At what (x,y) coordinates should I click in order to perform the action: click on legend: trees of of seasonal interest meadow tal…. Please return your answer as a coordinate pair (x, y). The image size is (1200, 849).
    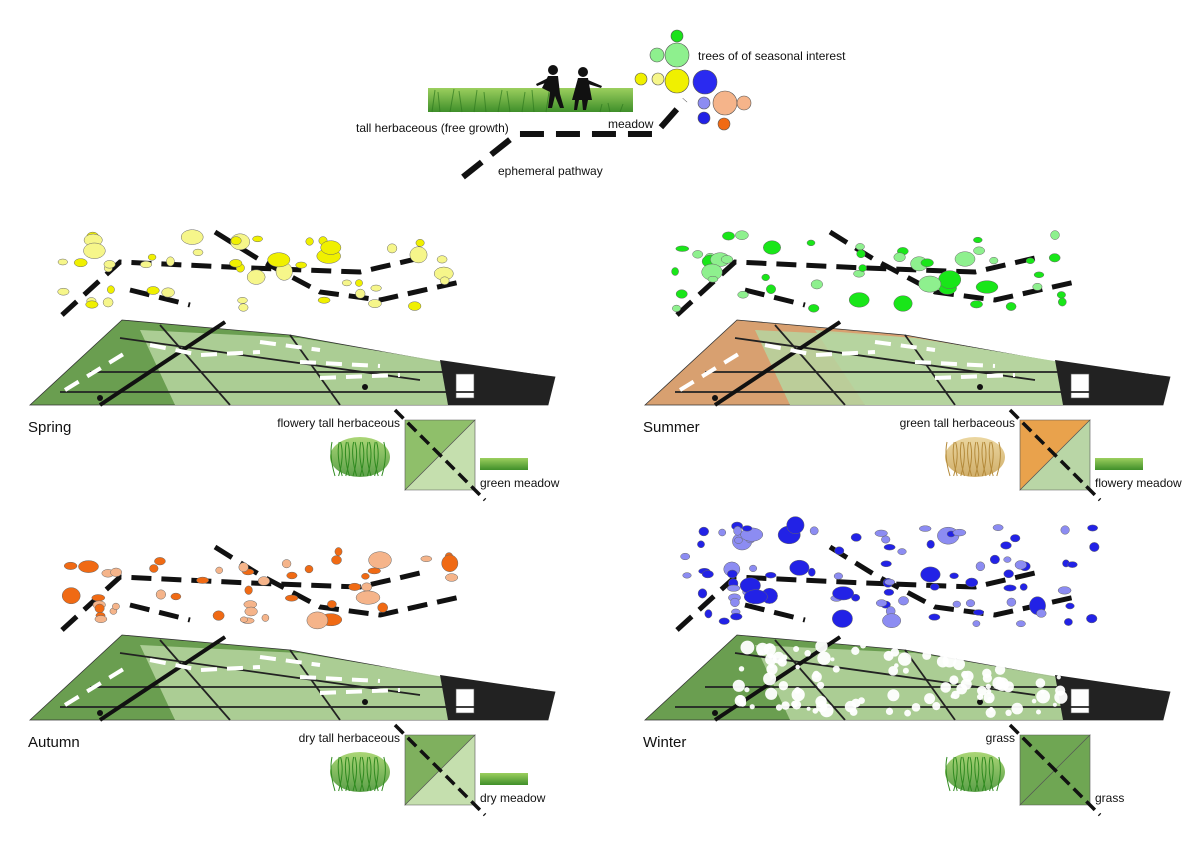
    Looking at the image, I should click on (601, 104).